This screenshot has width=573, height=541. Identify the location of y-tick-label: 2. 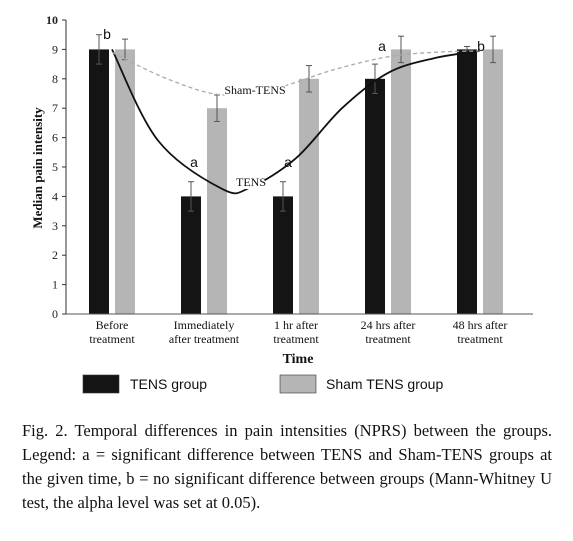
(55, 255).